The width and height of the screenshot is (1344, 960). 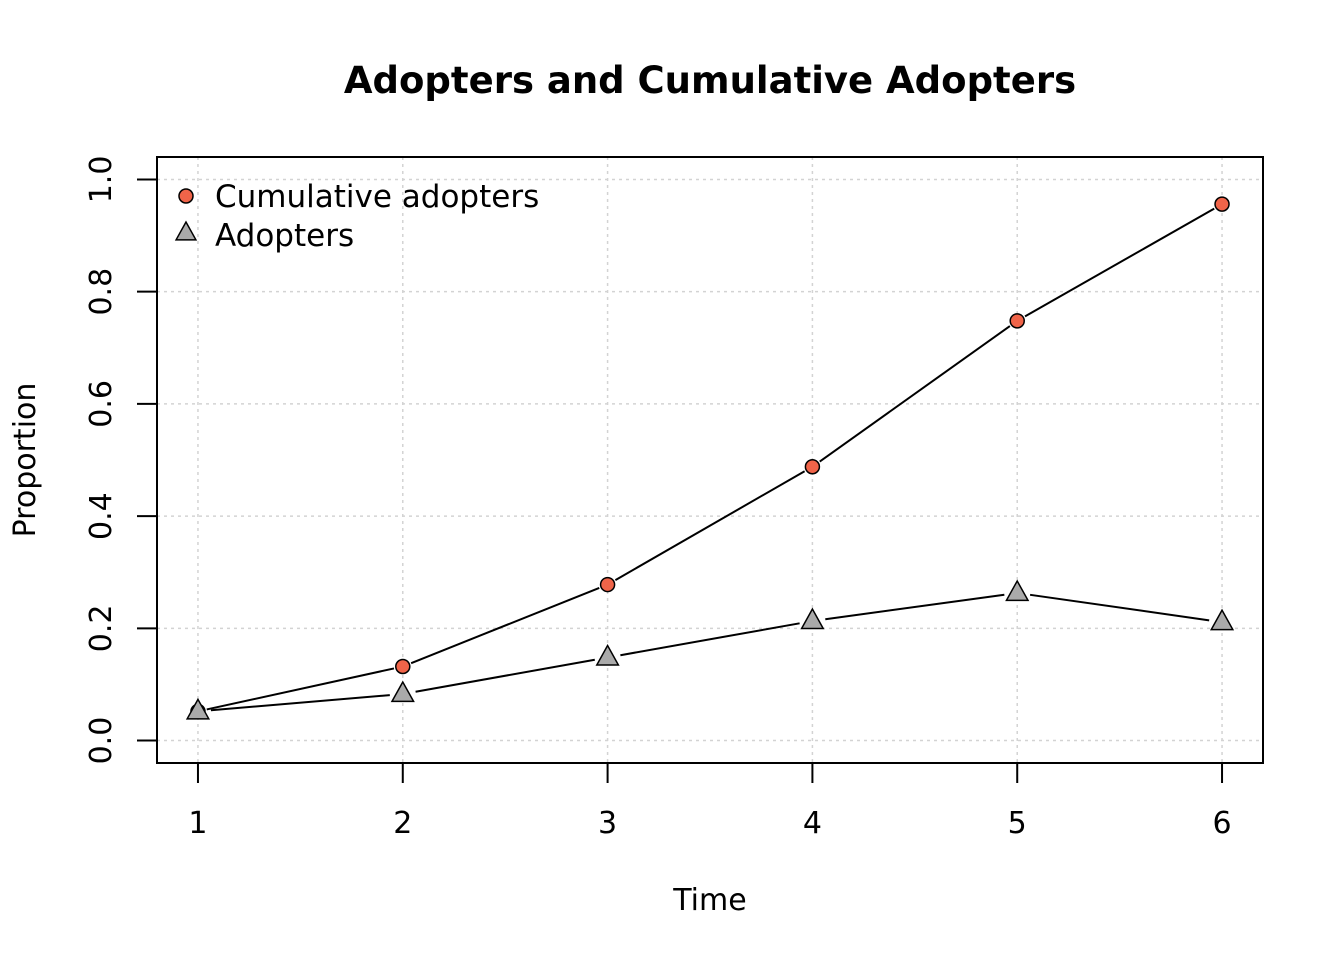 I want to click on x-axis: 1 2 3 4 5 6, so click(x=710, y=802).